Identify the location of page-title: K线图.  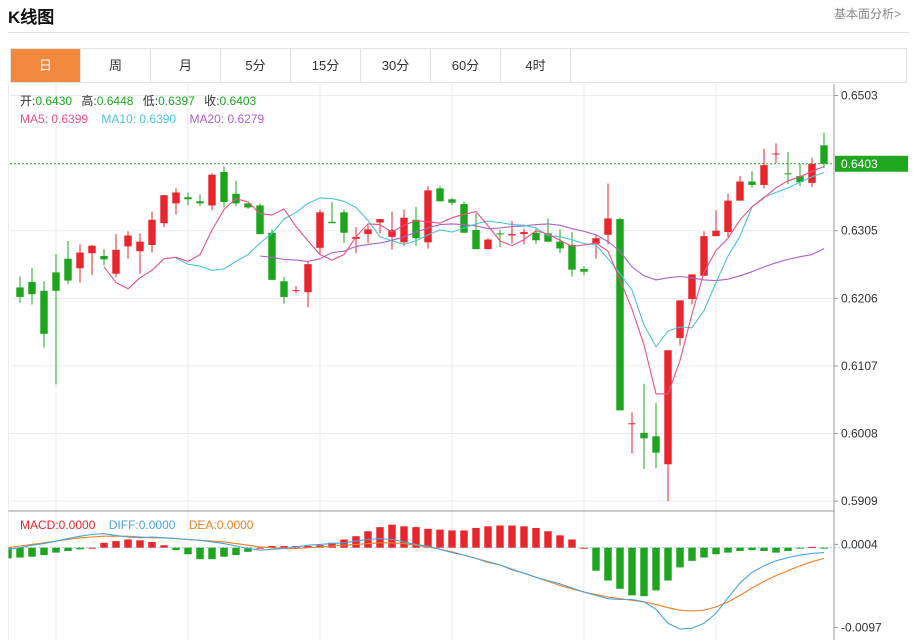
(31, 17).